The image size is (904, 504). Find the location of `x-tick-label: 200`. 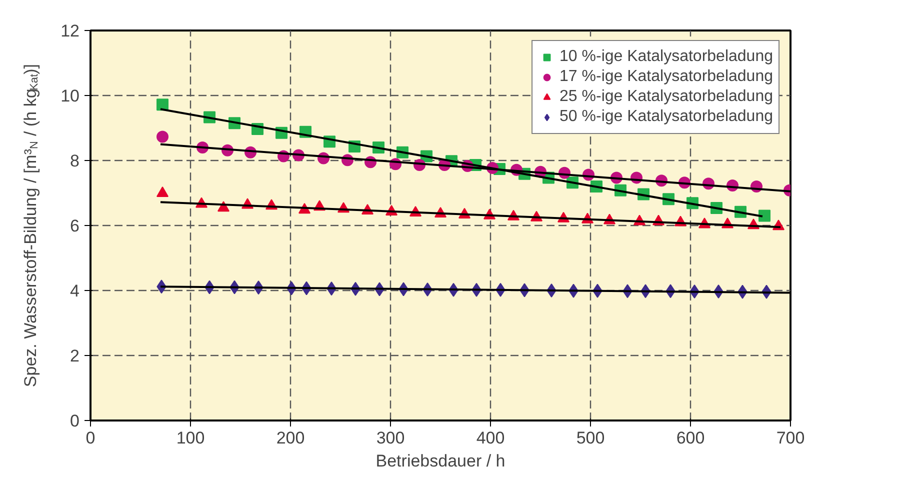

x-tick-label: 200 is located at coordinates (290, 438).